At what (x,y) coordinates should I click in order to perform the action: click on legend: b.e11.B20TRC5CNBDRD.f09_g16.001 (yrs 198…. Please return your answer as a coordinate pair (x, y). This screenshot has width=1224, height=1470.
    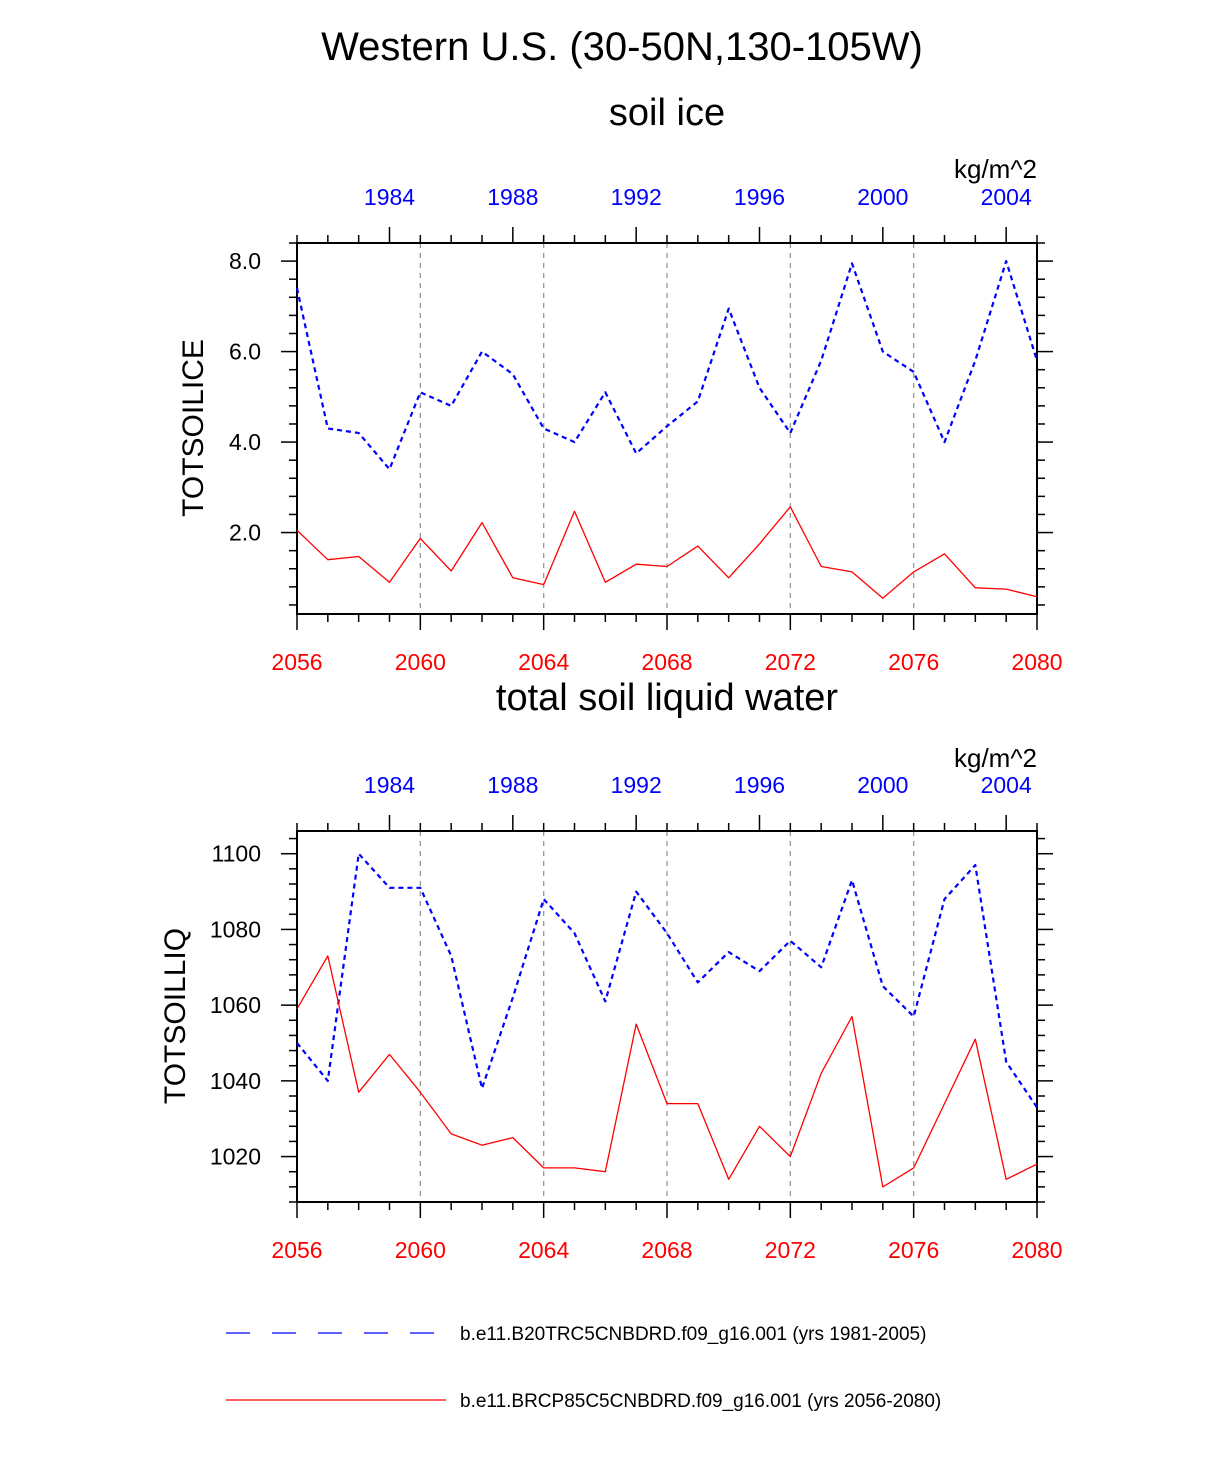
    Looking at the image, I should click on (583, 1368).